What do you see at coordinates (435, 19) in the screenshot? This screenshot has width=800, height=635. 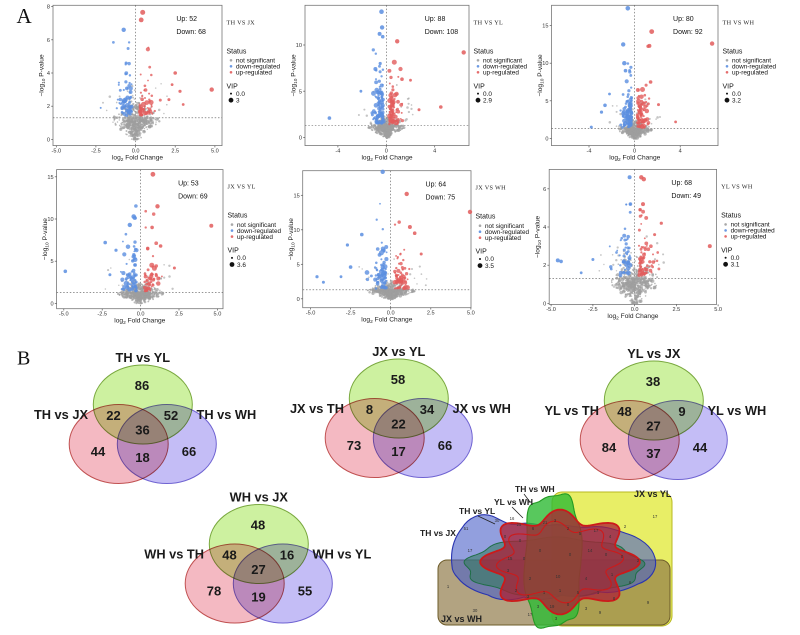 I see `svg-text: Up: 88` at bounding box center [435, 19].